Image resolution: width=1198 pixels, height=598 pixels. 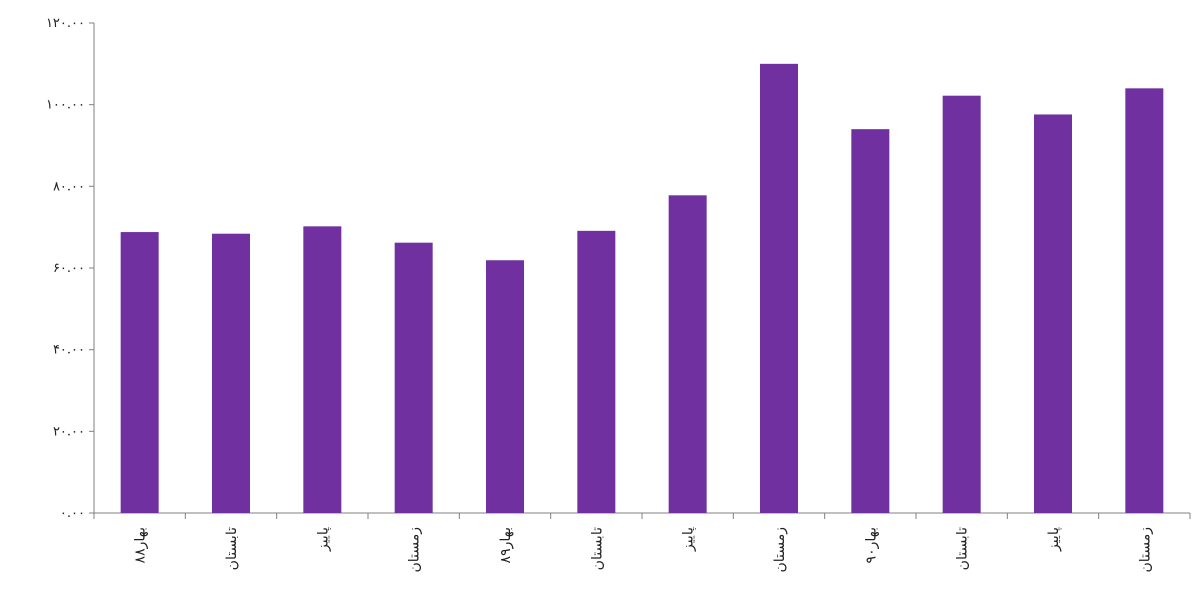 What do you see at coordinates (72, 513) in the screenshot?
I see `y-tick-label: ۰.۰۰` at bounding box center [72, 513].